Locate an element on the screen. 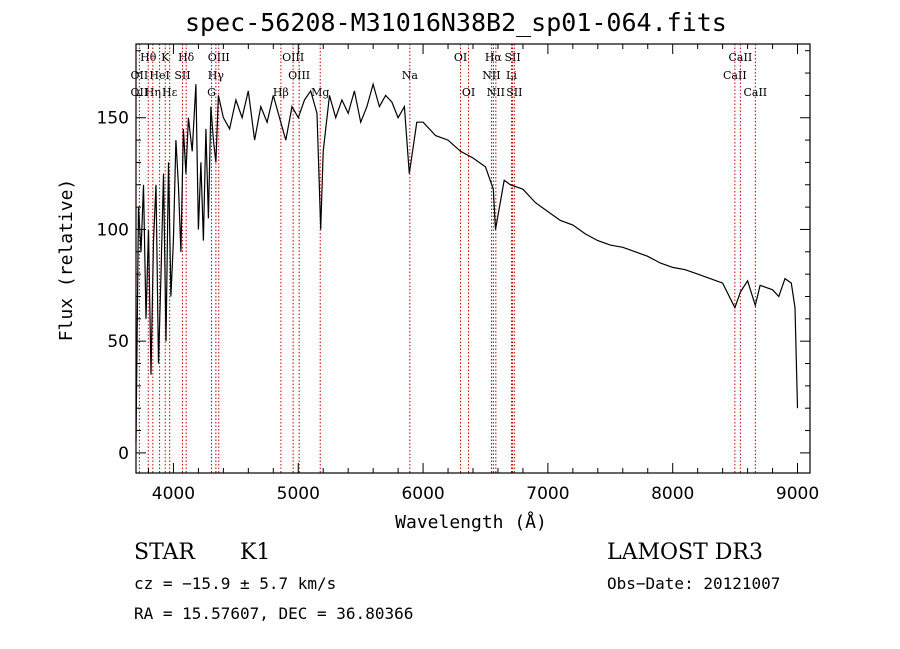  line-label: Hγ is located at coordinates (216, 75).